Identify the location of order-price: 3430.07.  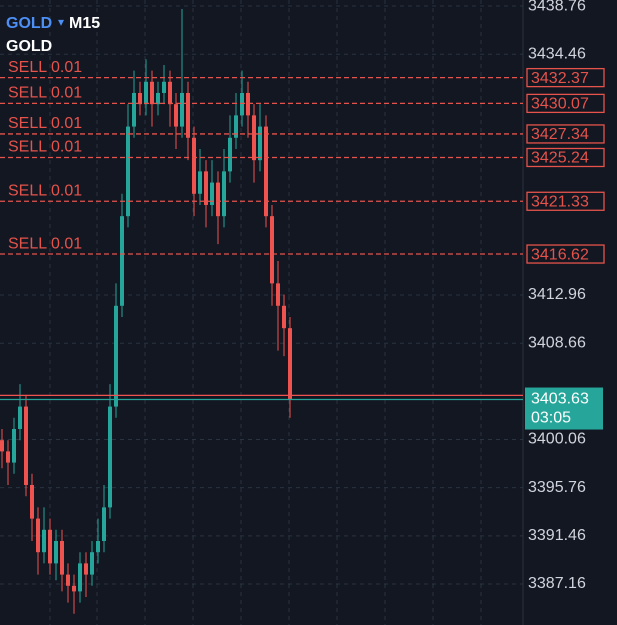
(560, 104).